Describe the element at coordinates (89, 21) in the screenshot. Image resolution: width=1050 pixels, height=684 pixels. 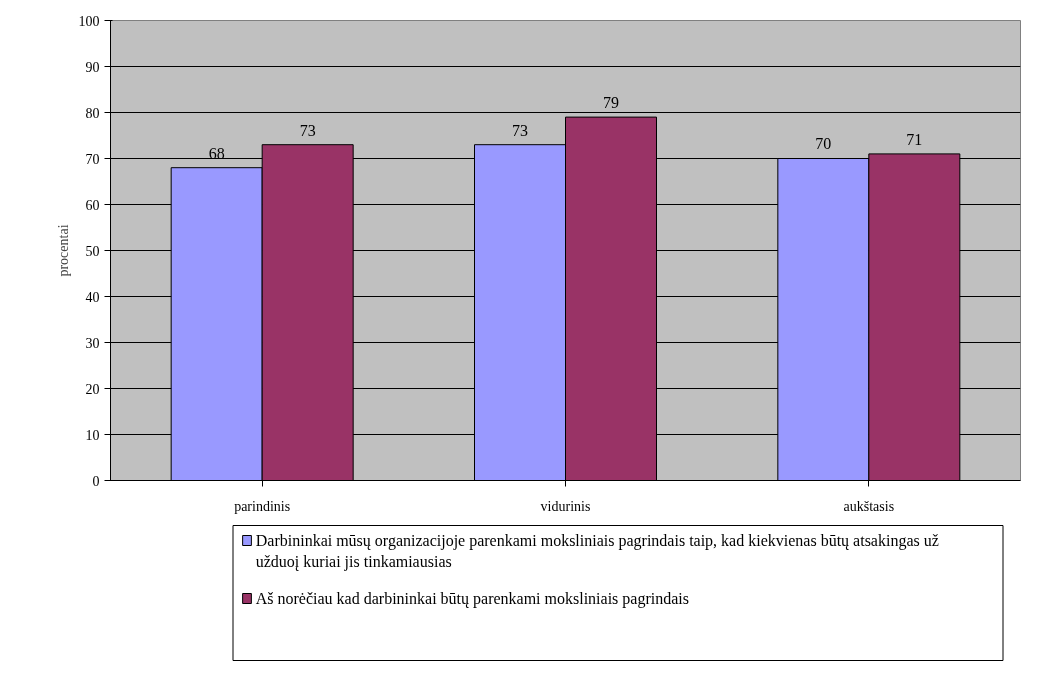
I see `y-tick-label: 100` at that location.